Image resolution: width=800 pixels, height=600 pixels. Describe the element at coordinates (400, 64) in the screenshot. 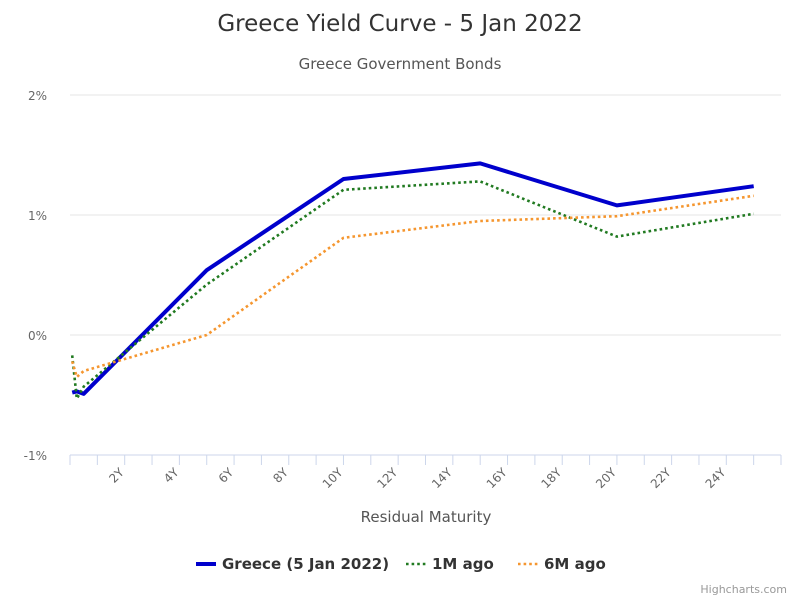

I see `chart-subtitle: Greece Government Bonds` at that location.